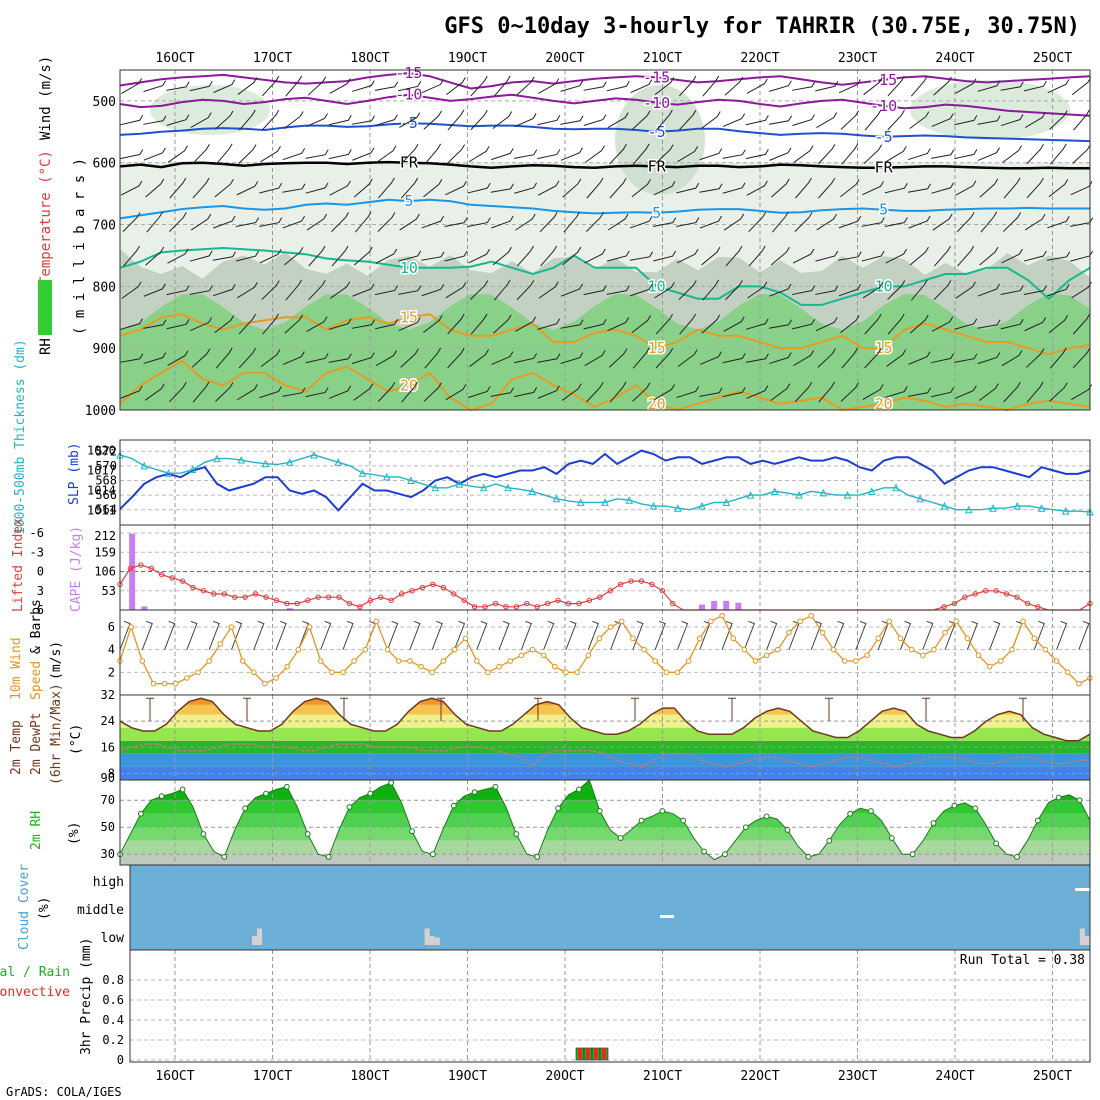 This screenshot has width=1100, height=1100. I want to click on y-tick-label: 800, so click(104, 287).